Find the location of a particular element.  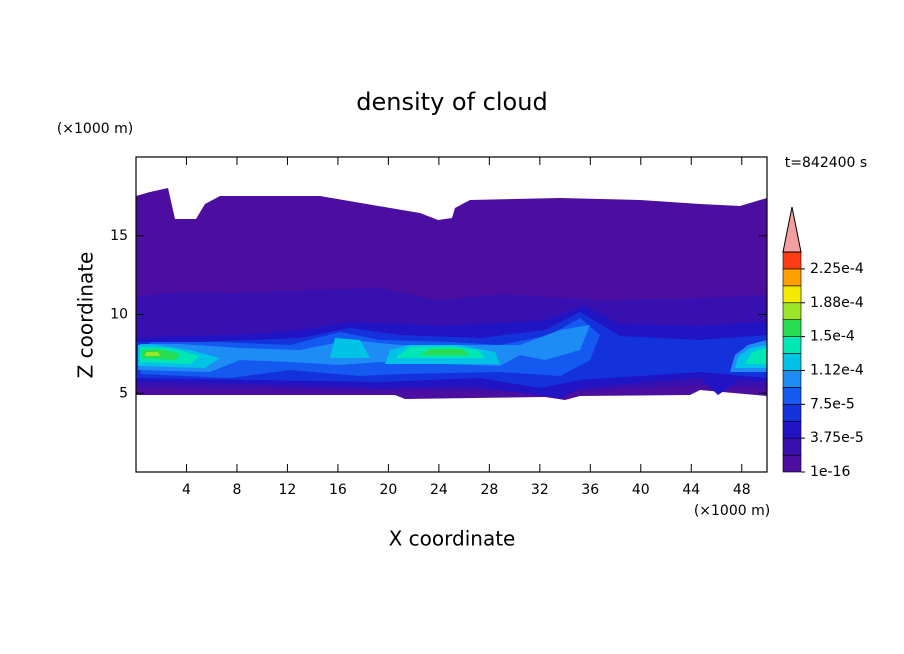

x-tick-label: 40 is located at coordinates (641, 490).